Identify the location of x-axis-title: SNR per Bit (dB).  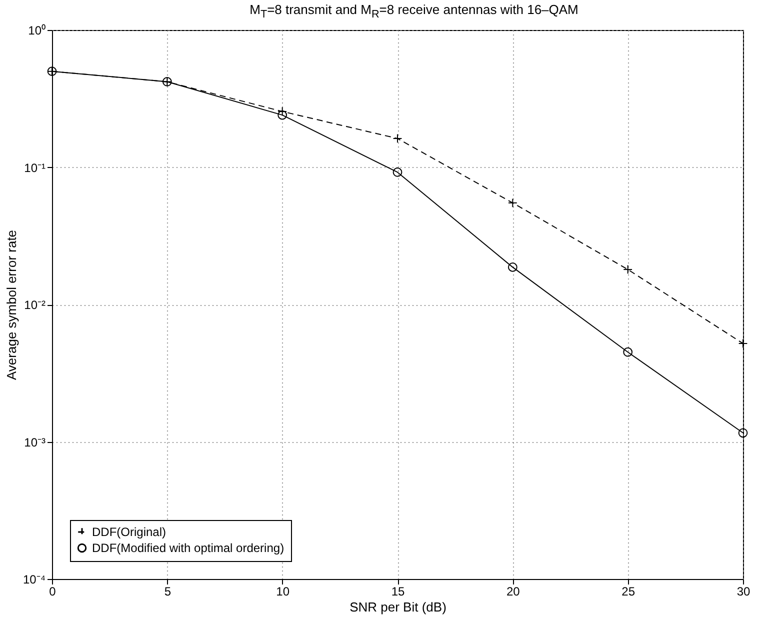
(398, 607).